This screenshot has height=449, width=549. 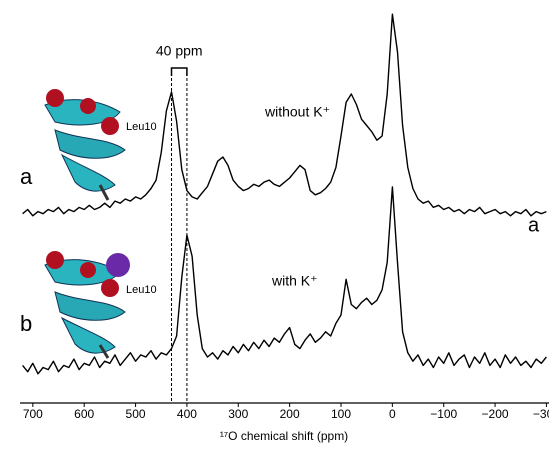 I want to click on series-name: without K⁺, so click(x=297, y=112).